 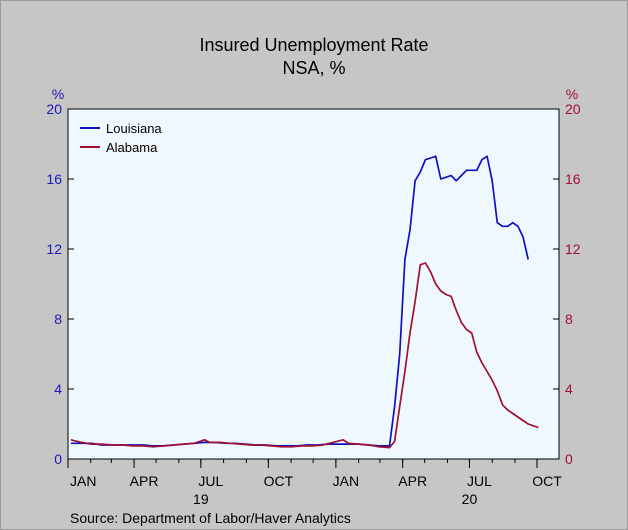 I want to click on right-tick-label: 0, so click(x=569, y=459).